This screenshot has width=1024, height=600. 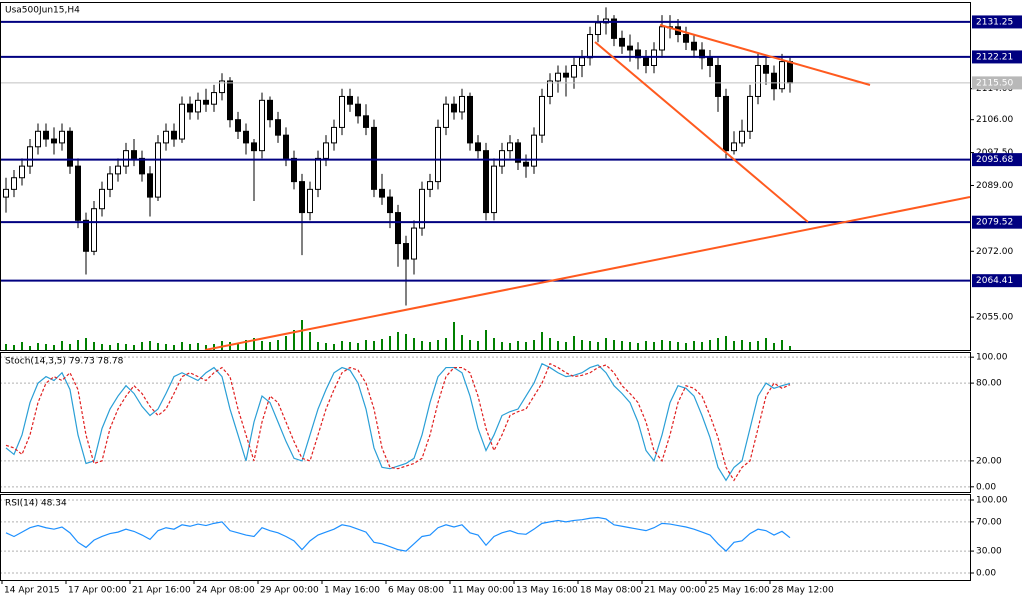 I want to click on level-label: 2079.52, so click(x=994, y=223).